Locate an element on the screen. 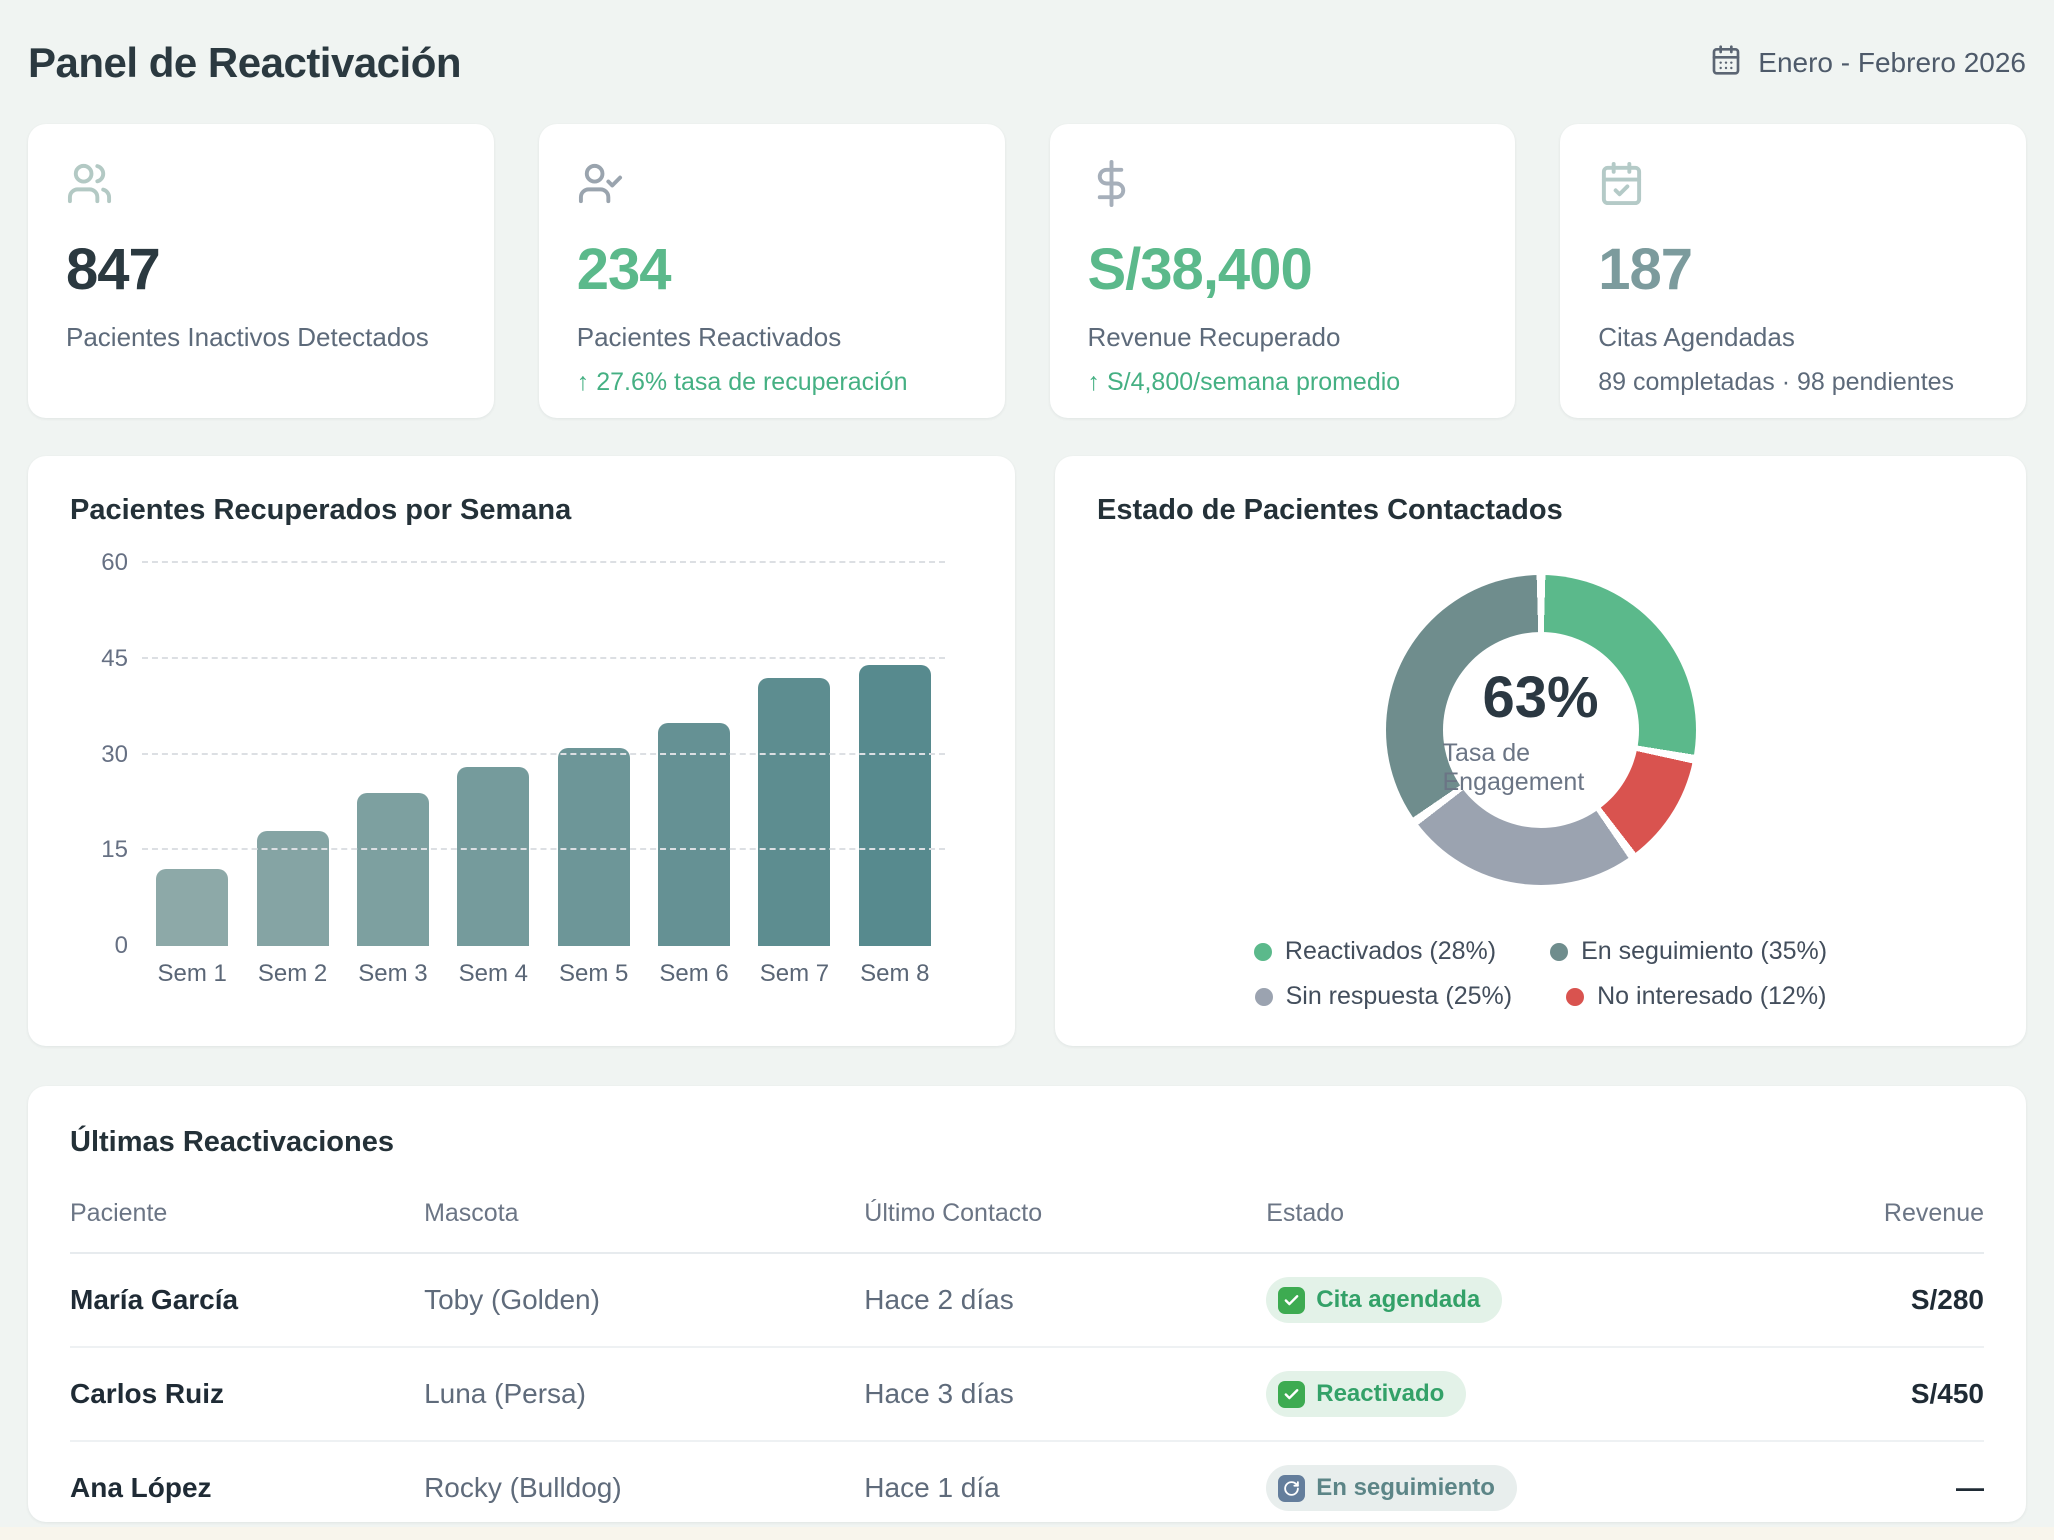 The width and height of the screenshot is (2054, 1540). column-header-ultimo-contacto: Último Contacto is located at coordinates (1065, 1213).